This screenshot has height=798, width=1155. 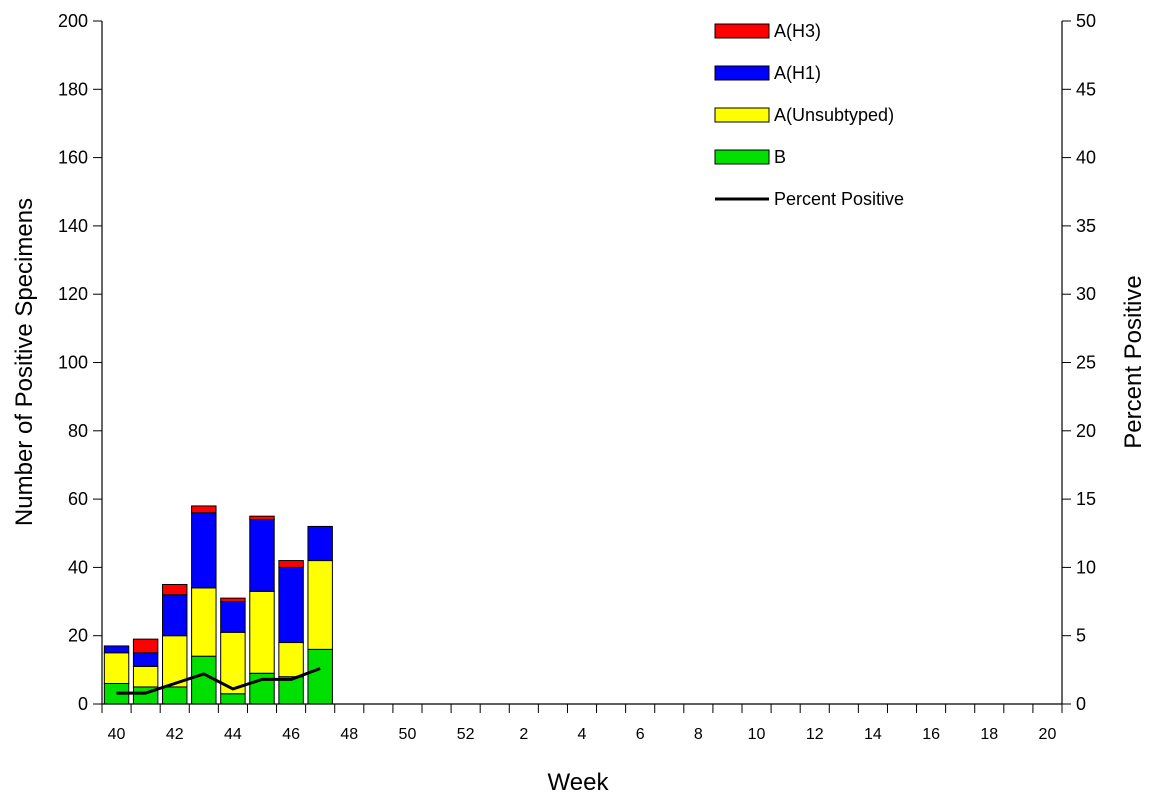 What do you see at coordinates (1081, 704) in the screenshot?
I see `y2-tick-label: 0` at bounding box center [1081, 704].